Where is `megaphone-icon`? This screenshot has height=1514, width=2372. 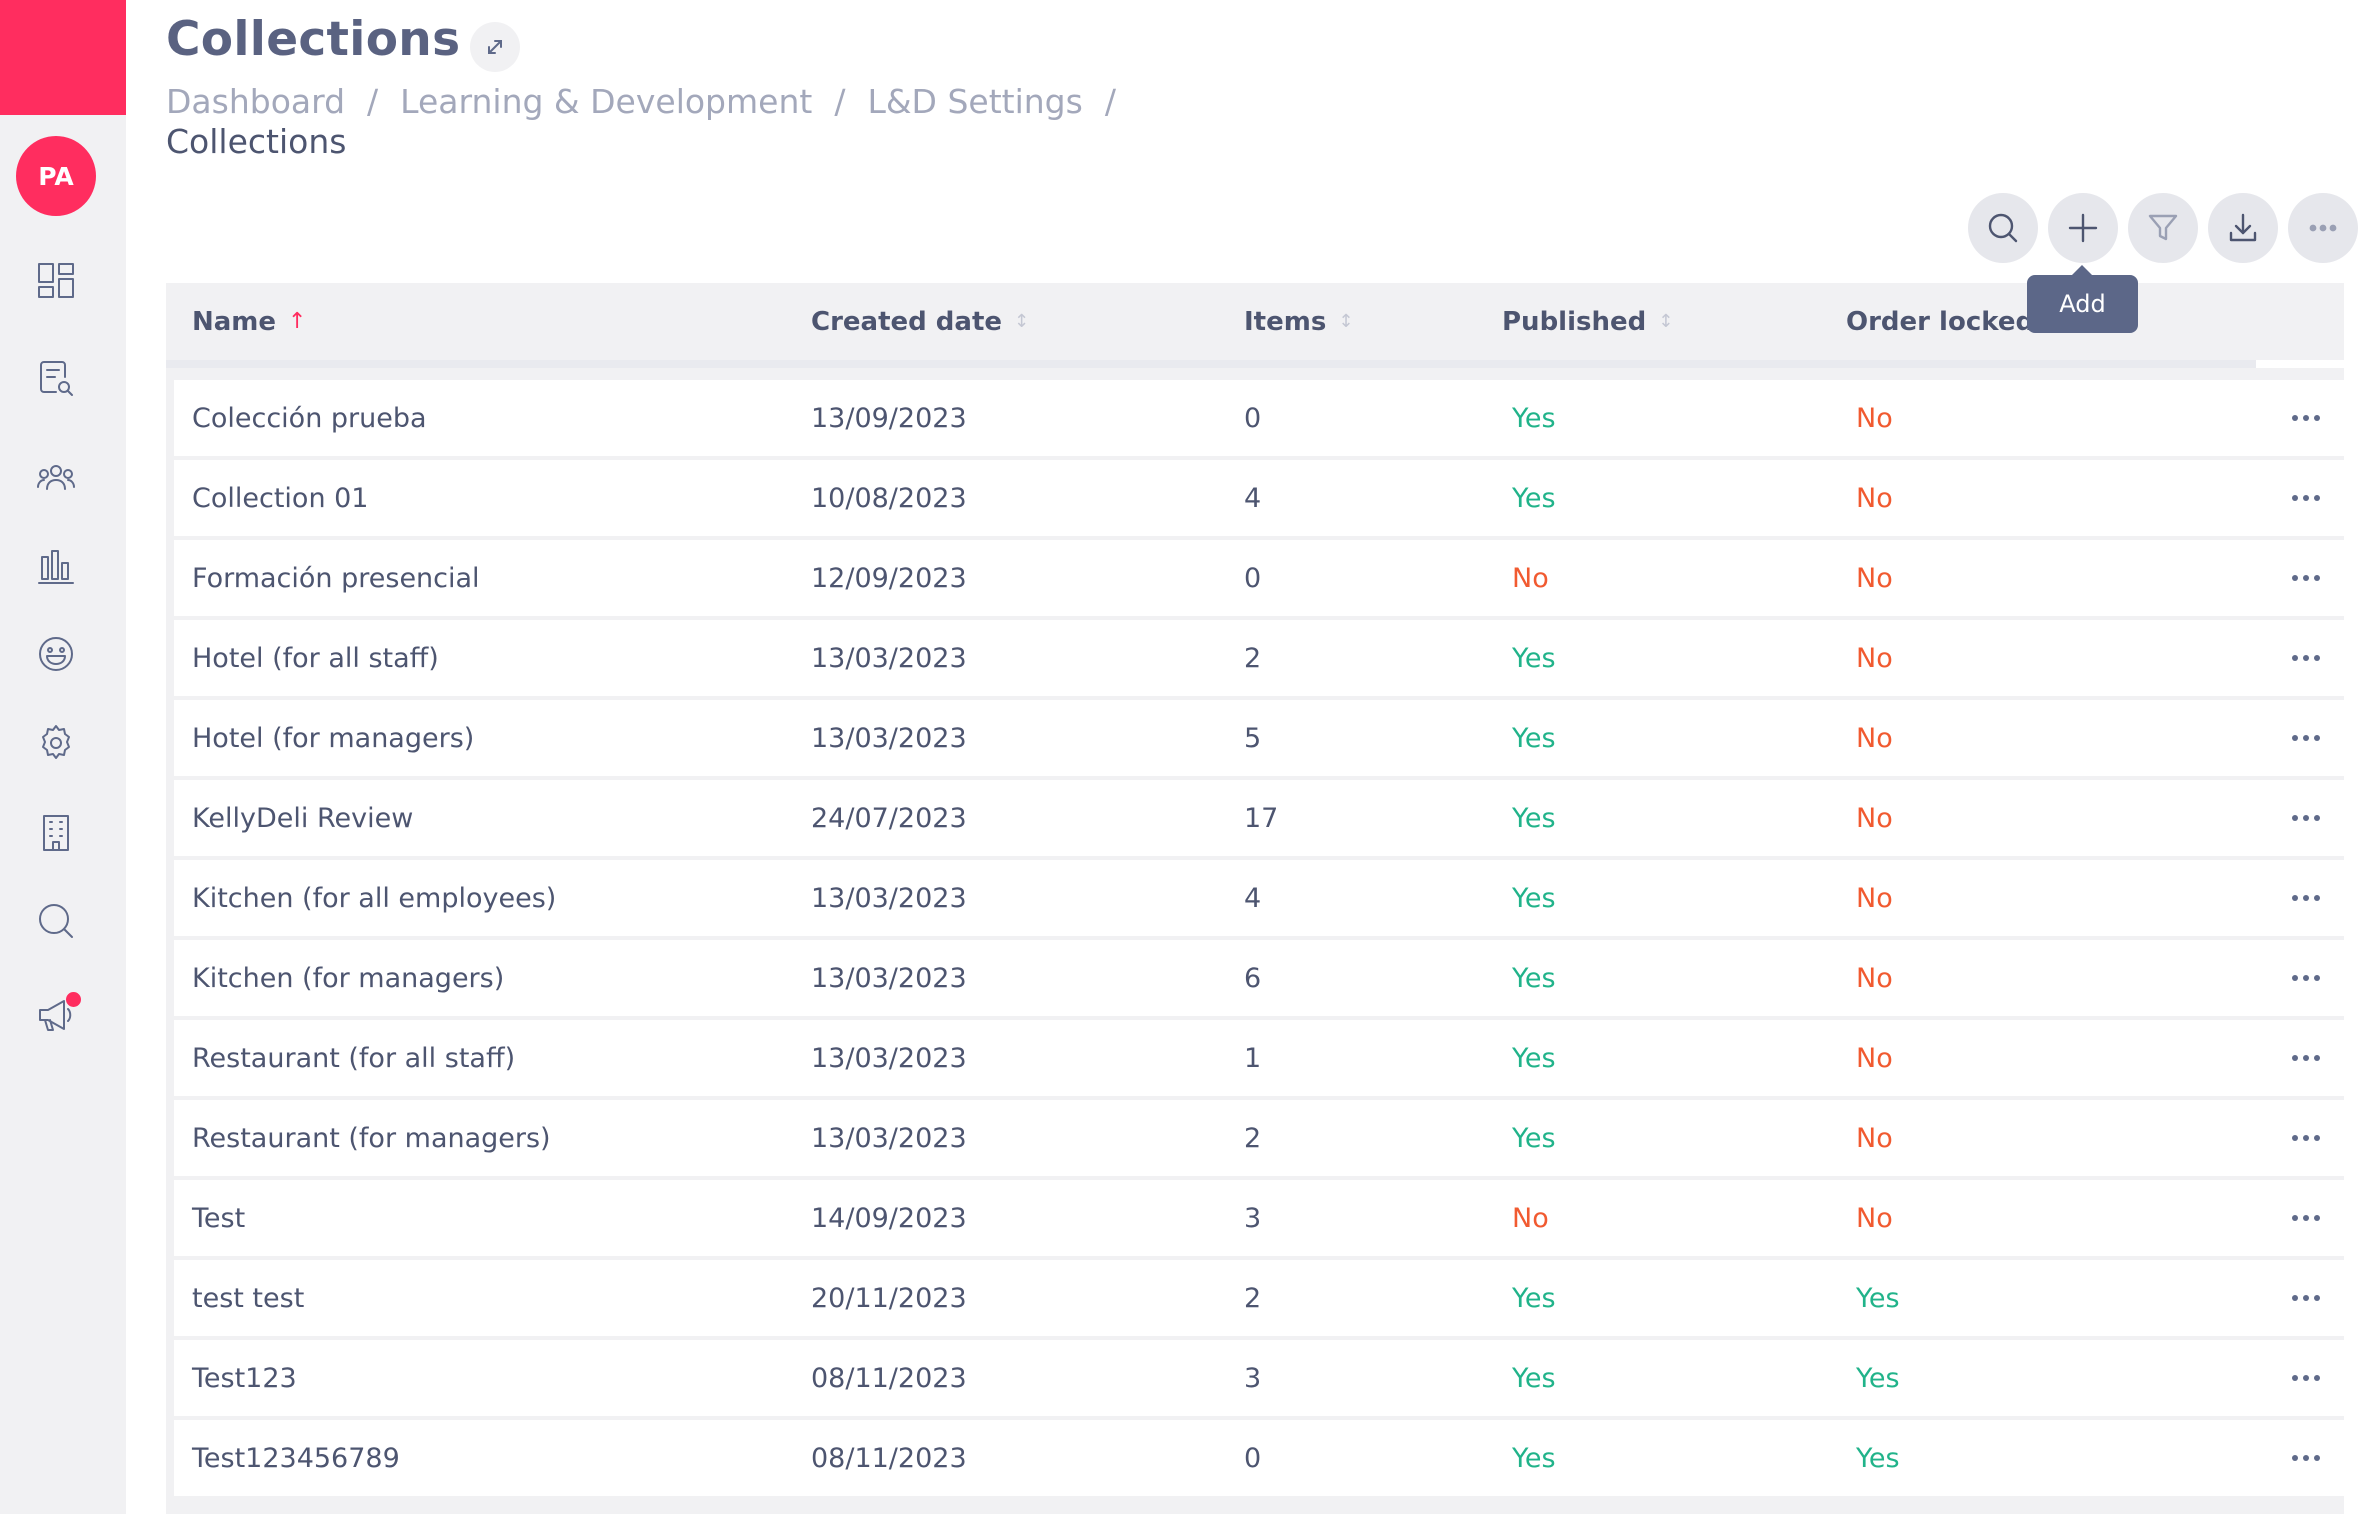
megaphone-icon is located at coordinates (56, 1015).